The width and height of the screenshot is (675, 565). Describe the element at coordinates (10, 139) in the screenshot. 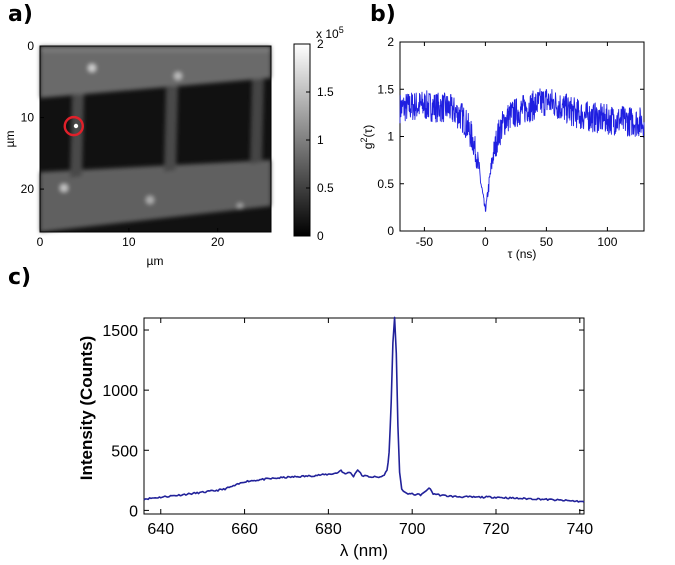

I see `a-ylabel: µm` at that location.